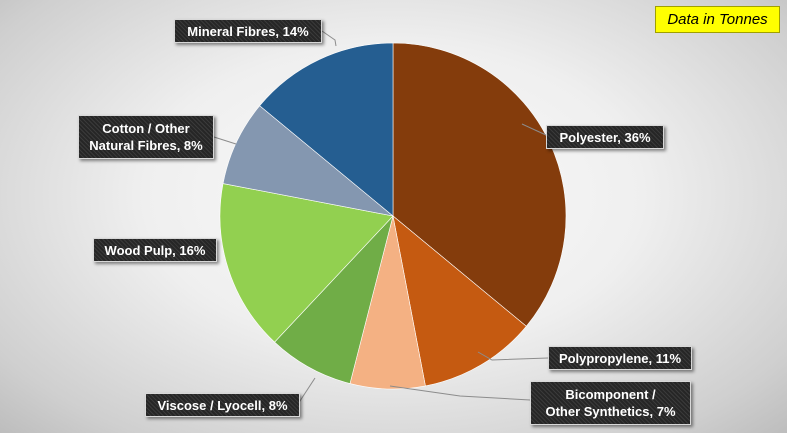 The image size is (787, 433). I want to click on data-label-viscose: Viscose / Lyocell, 8%, so click(222, 405).